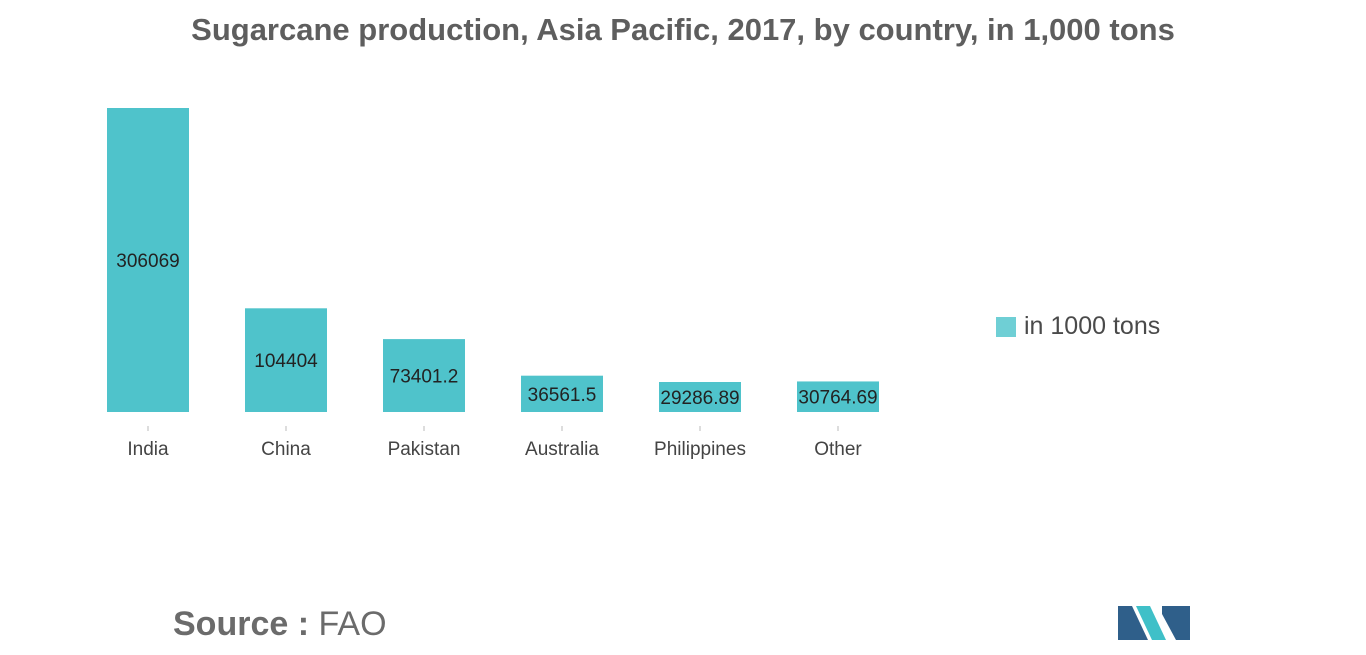 The width and height of the screenshot is (1366, 655). What do you see at coordinates (241, 624) in the screenshot?
I see `source-label: Source :` at bounding box center [241, 624].